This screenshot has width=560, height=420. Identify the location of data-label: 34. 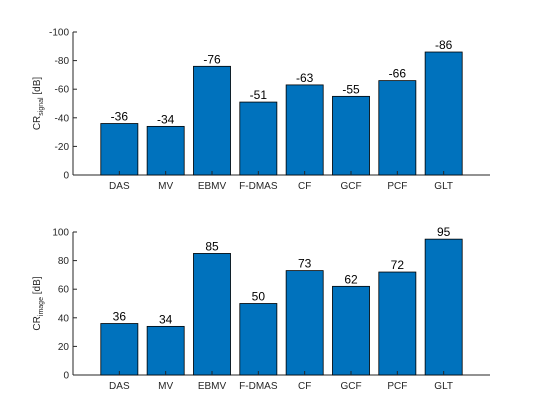
(166, 319).